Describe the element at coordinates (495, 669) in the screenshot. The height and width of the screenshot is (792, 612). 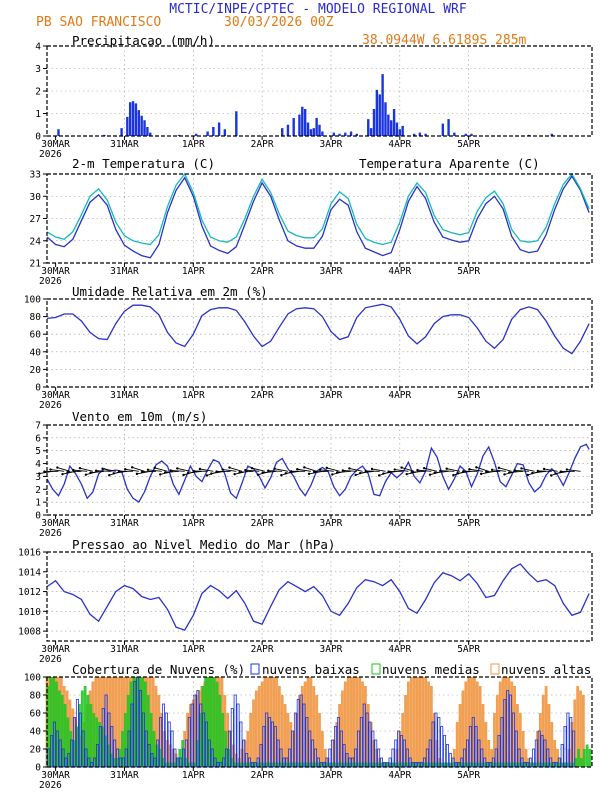
I see `legend-high-clouds-swatch` at that location.